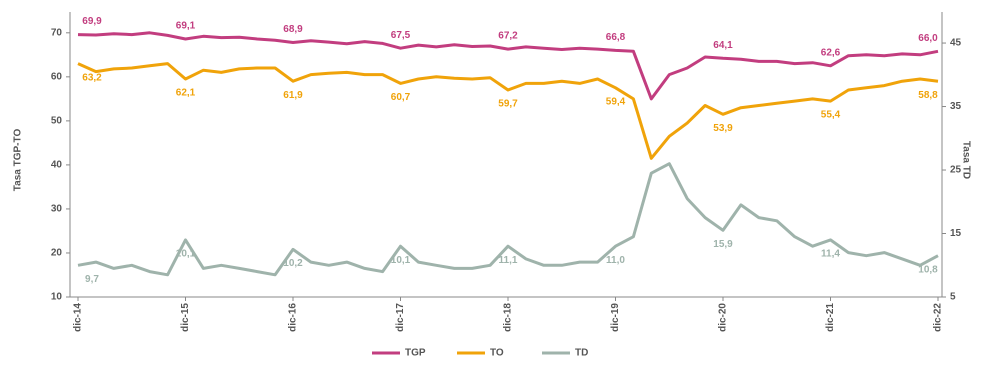 This screenshot has width=982, height=369. What do you see at coordinates (723, 244) in the screenshot?
I see `data-label: 15,9` at bounding box center [723, 244].